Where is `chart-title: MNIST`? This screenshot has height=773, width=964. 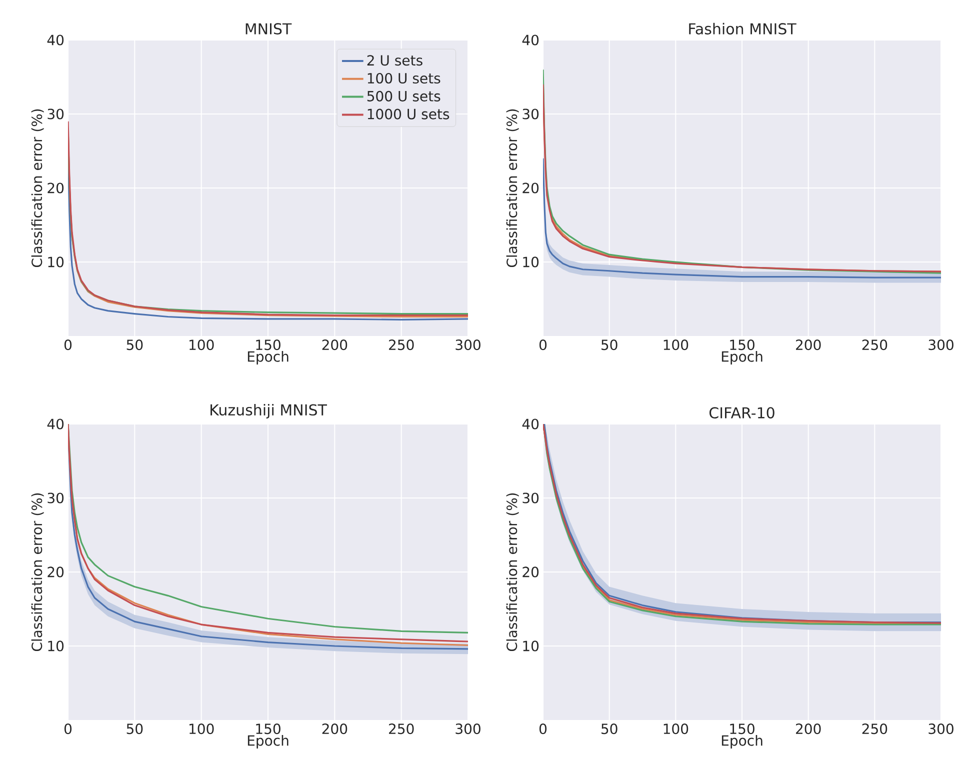 chart-title: MNIST is located at coordinates (269, 28).